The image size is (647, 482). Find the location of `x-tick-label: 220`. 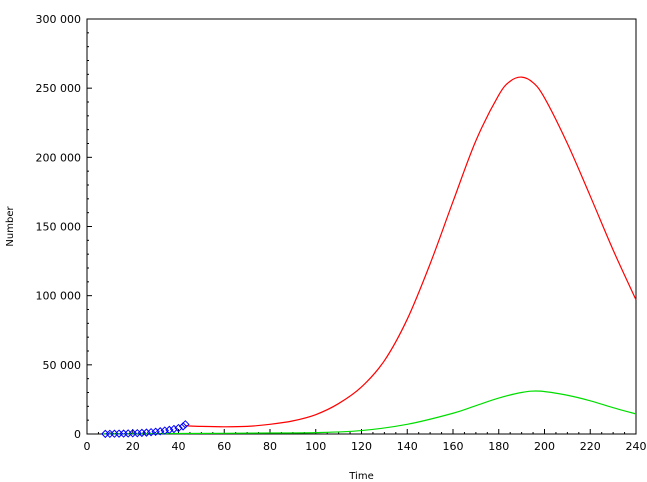

x-tick-label: 220 is located at coordinates (590, 446).